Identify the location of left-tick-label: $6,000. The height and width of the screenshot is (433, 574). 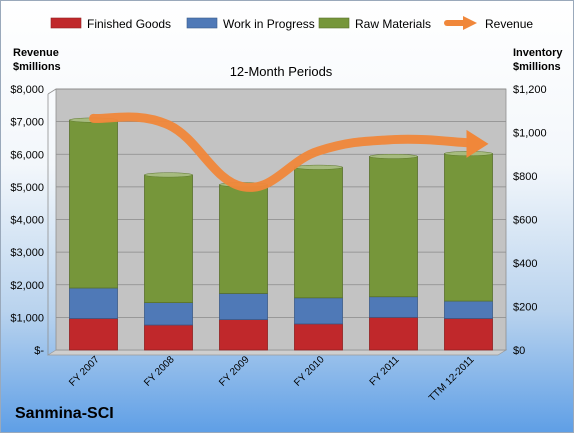
(27, 155).